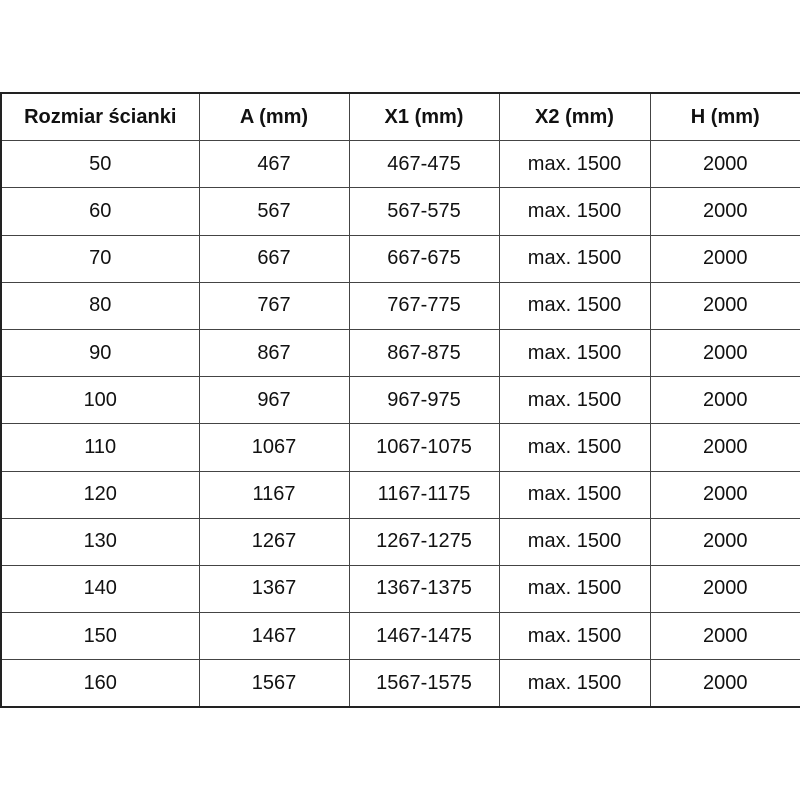 This screenshot has height=800, width=800. Describe the element at coordinates (274, 494) in the screenshot. I see `cell-a: 1167` at that location.